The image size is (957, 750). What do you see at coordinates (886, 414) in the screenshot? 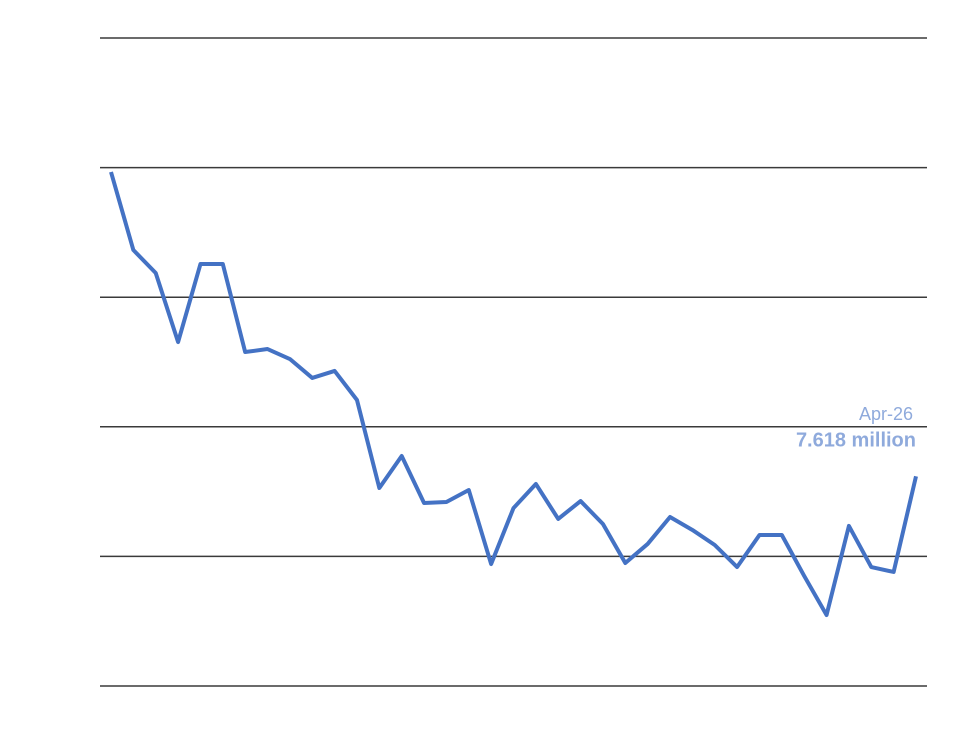
I see `category-label: Apr-26` at bounding box center [886, 414].